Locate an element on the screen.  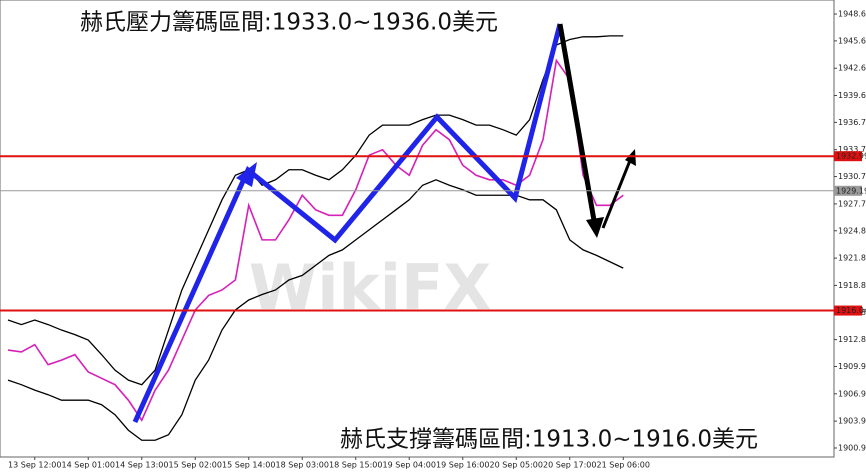
x-tick-label: 15 Sep 02:00 is located at coordinates (195, 465).